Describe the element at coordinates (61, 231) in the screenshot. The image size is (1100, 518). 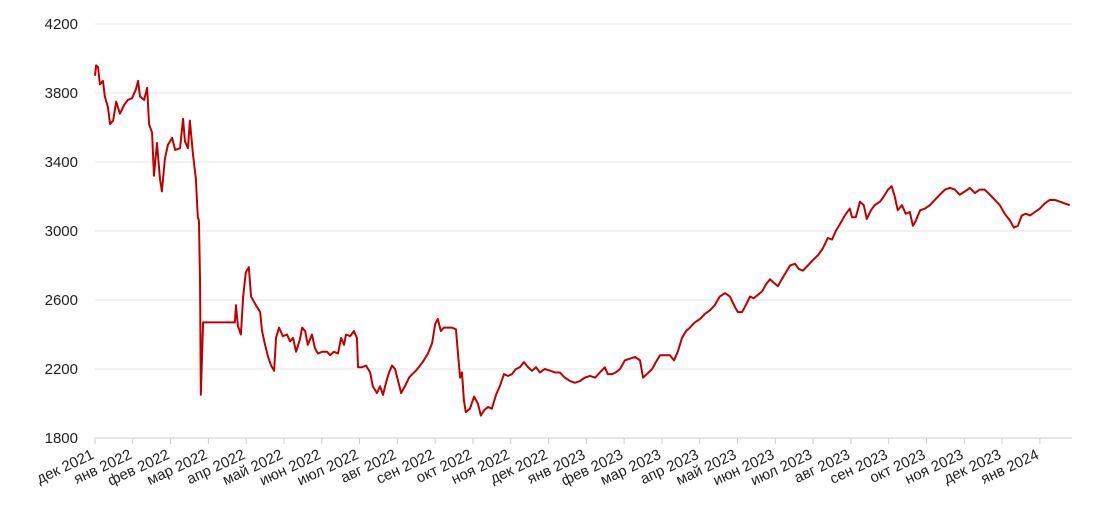
I see `y-tick-label: 3000` at that location.